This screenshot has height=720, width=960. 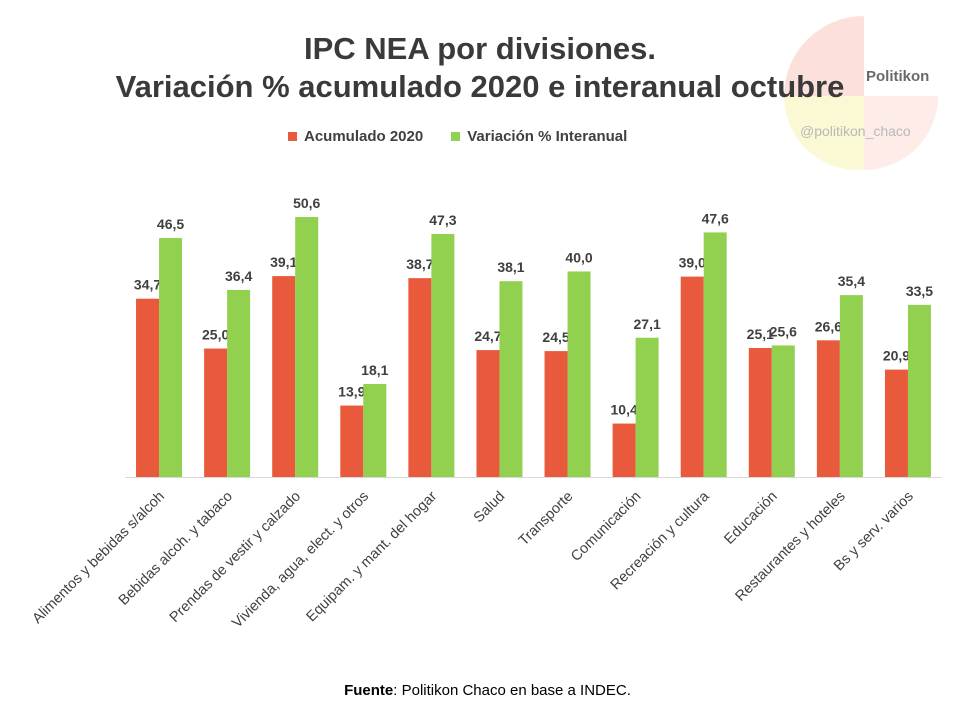 I want to click on watermark-logo-shape, so click(x=901, y=56).